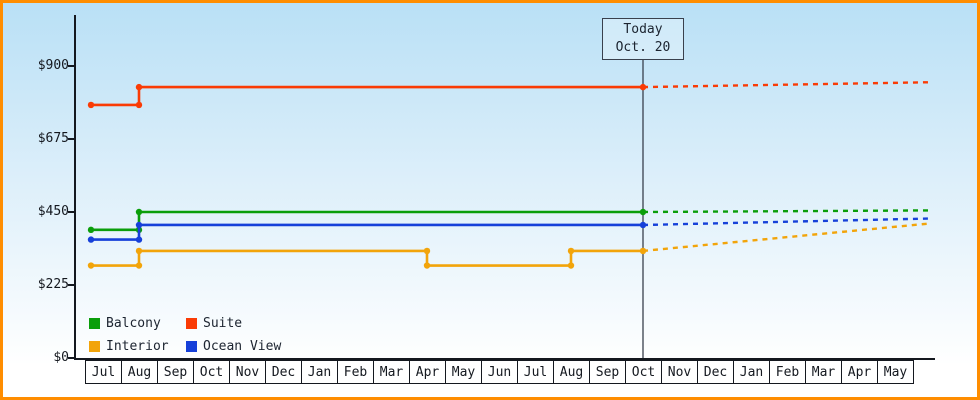  I want to click on y-tick-label: $225, so click(53, 284).